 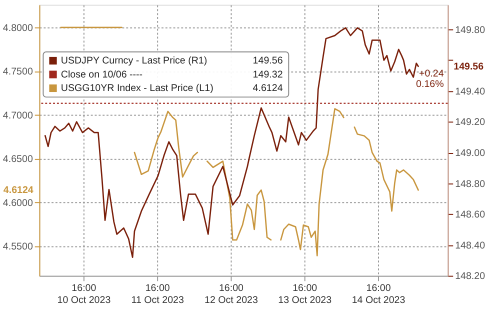 What do you see at coordinates (267, 74) in the screenshot?
I see `annotation: 149.32` at bounding box center [267, 74].